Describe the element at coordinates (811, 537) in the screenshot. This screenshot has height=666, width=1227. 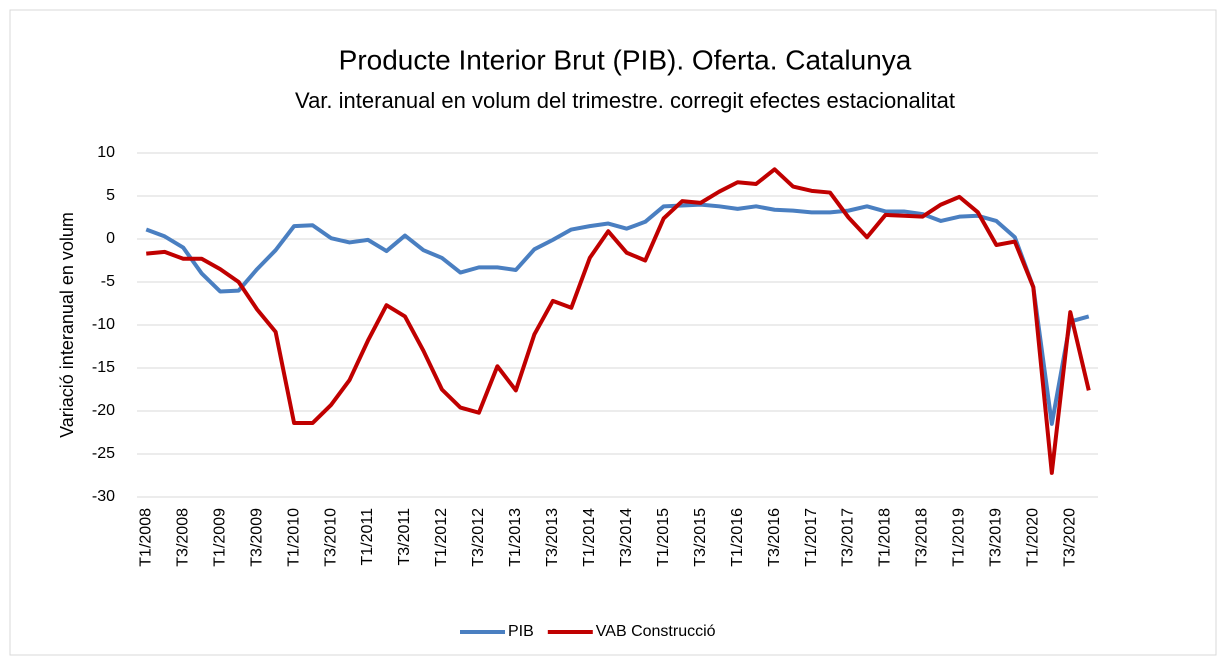
I see `x-tick-label: T1/2017` at that location.